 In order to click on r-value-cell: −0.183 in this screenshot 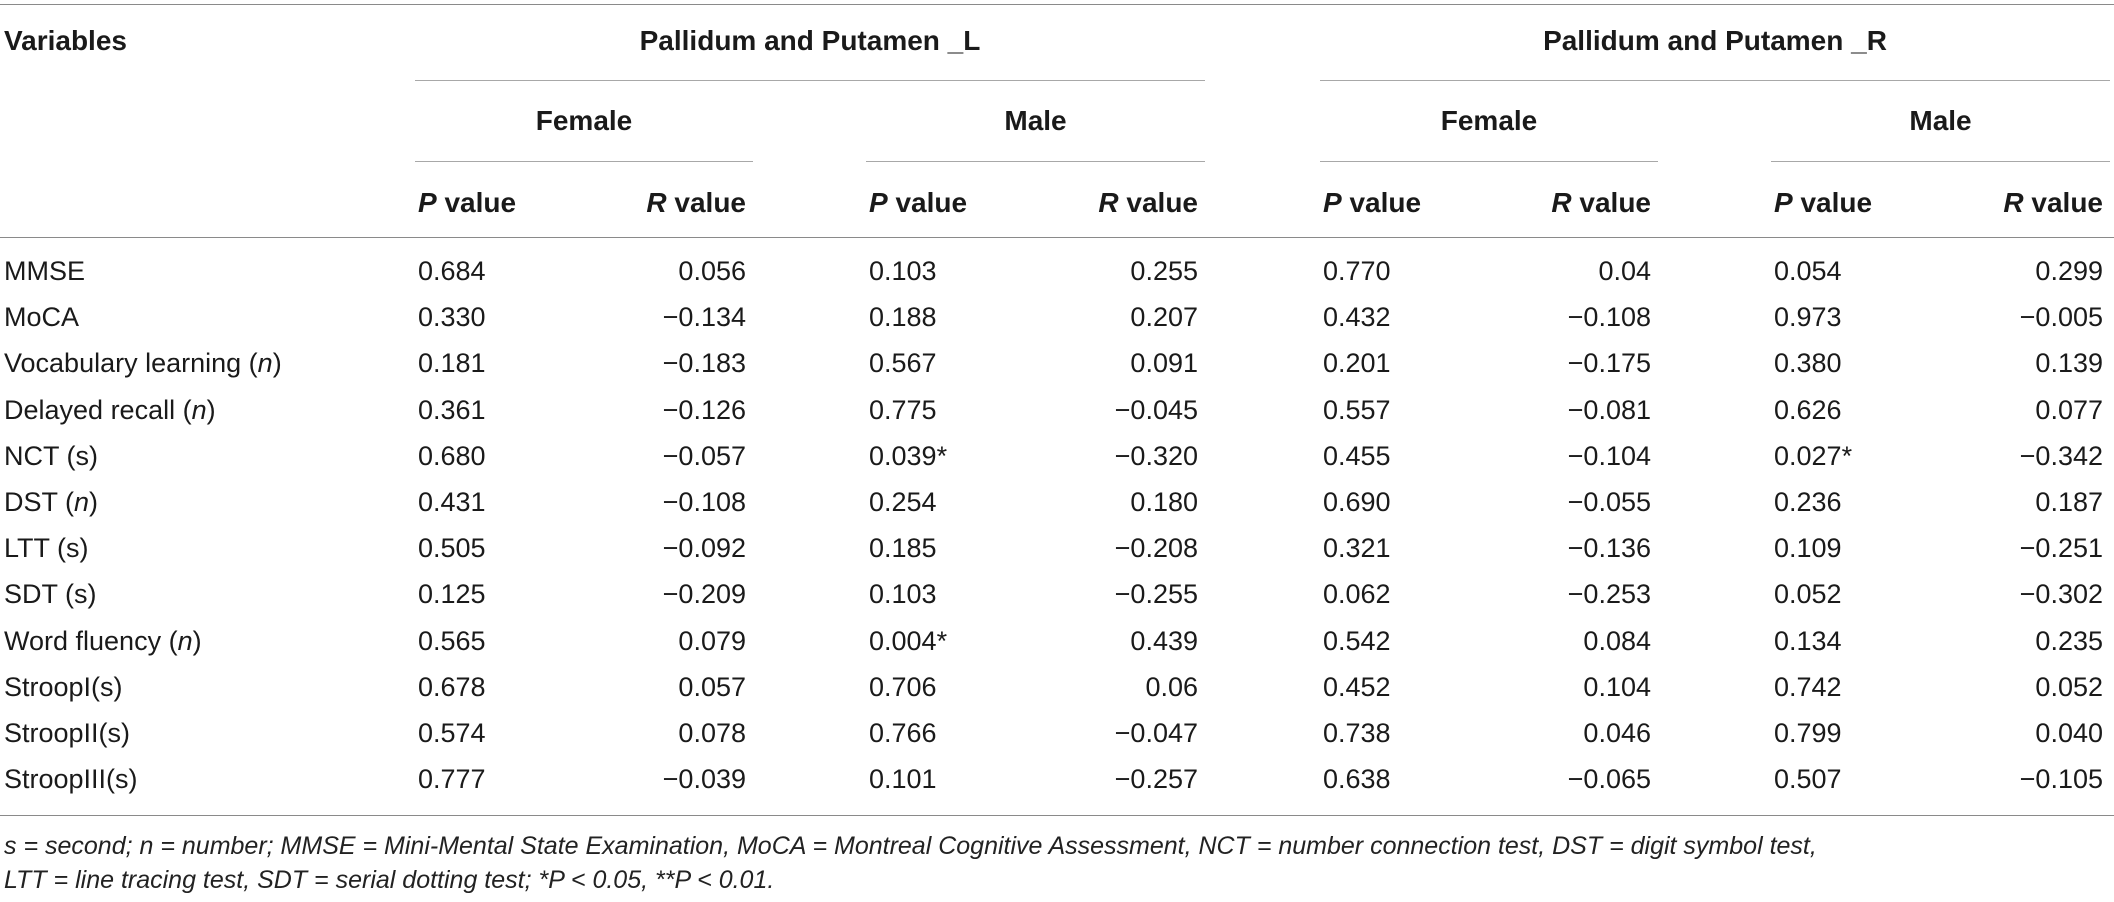, I will do `click(704, 363)`.